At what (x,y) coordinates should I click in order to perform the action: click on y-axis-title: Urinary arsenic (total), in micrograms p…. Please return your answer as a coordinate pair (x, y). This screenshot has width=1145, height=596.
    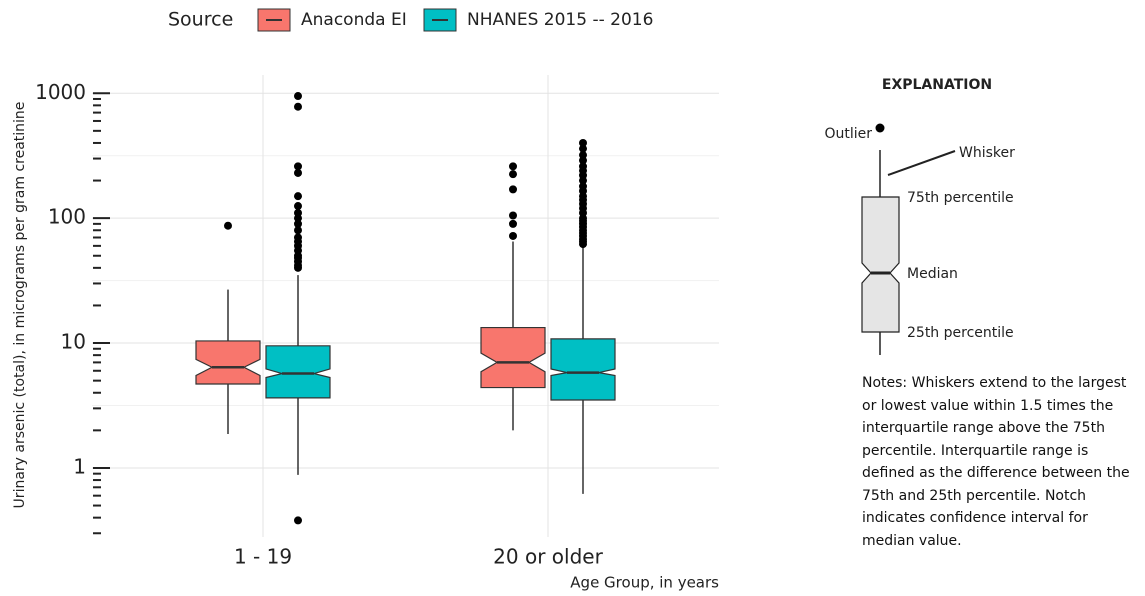
    Looking at the image, I should click on (20, 305).